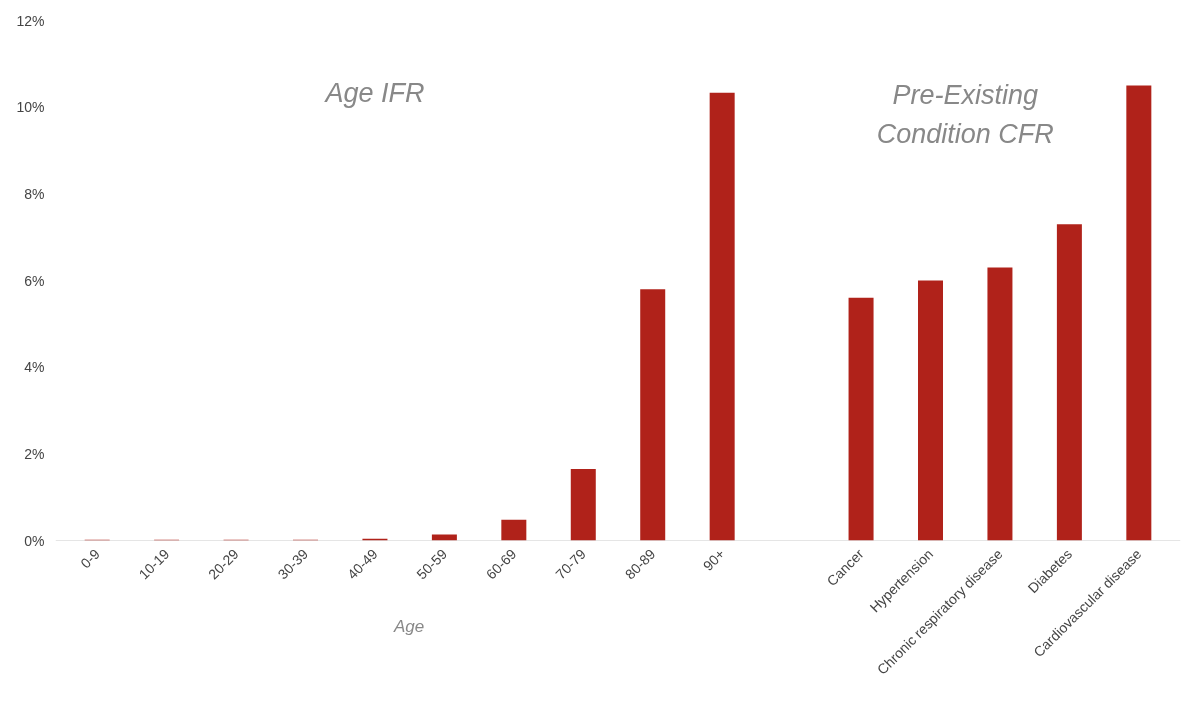  Describe the element at coordinates (34, 280) in the screenshot. I see `y-tick-label: 6%` at that location.